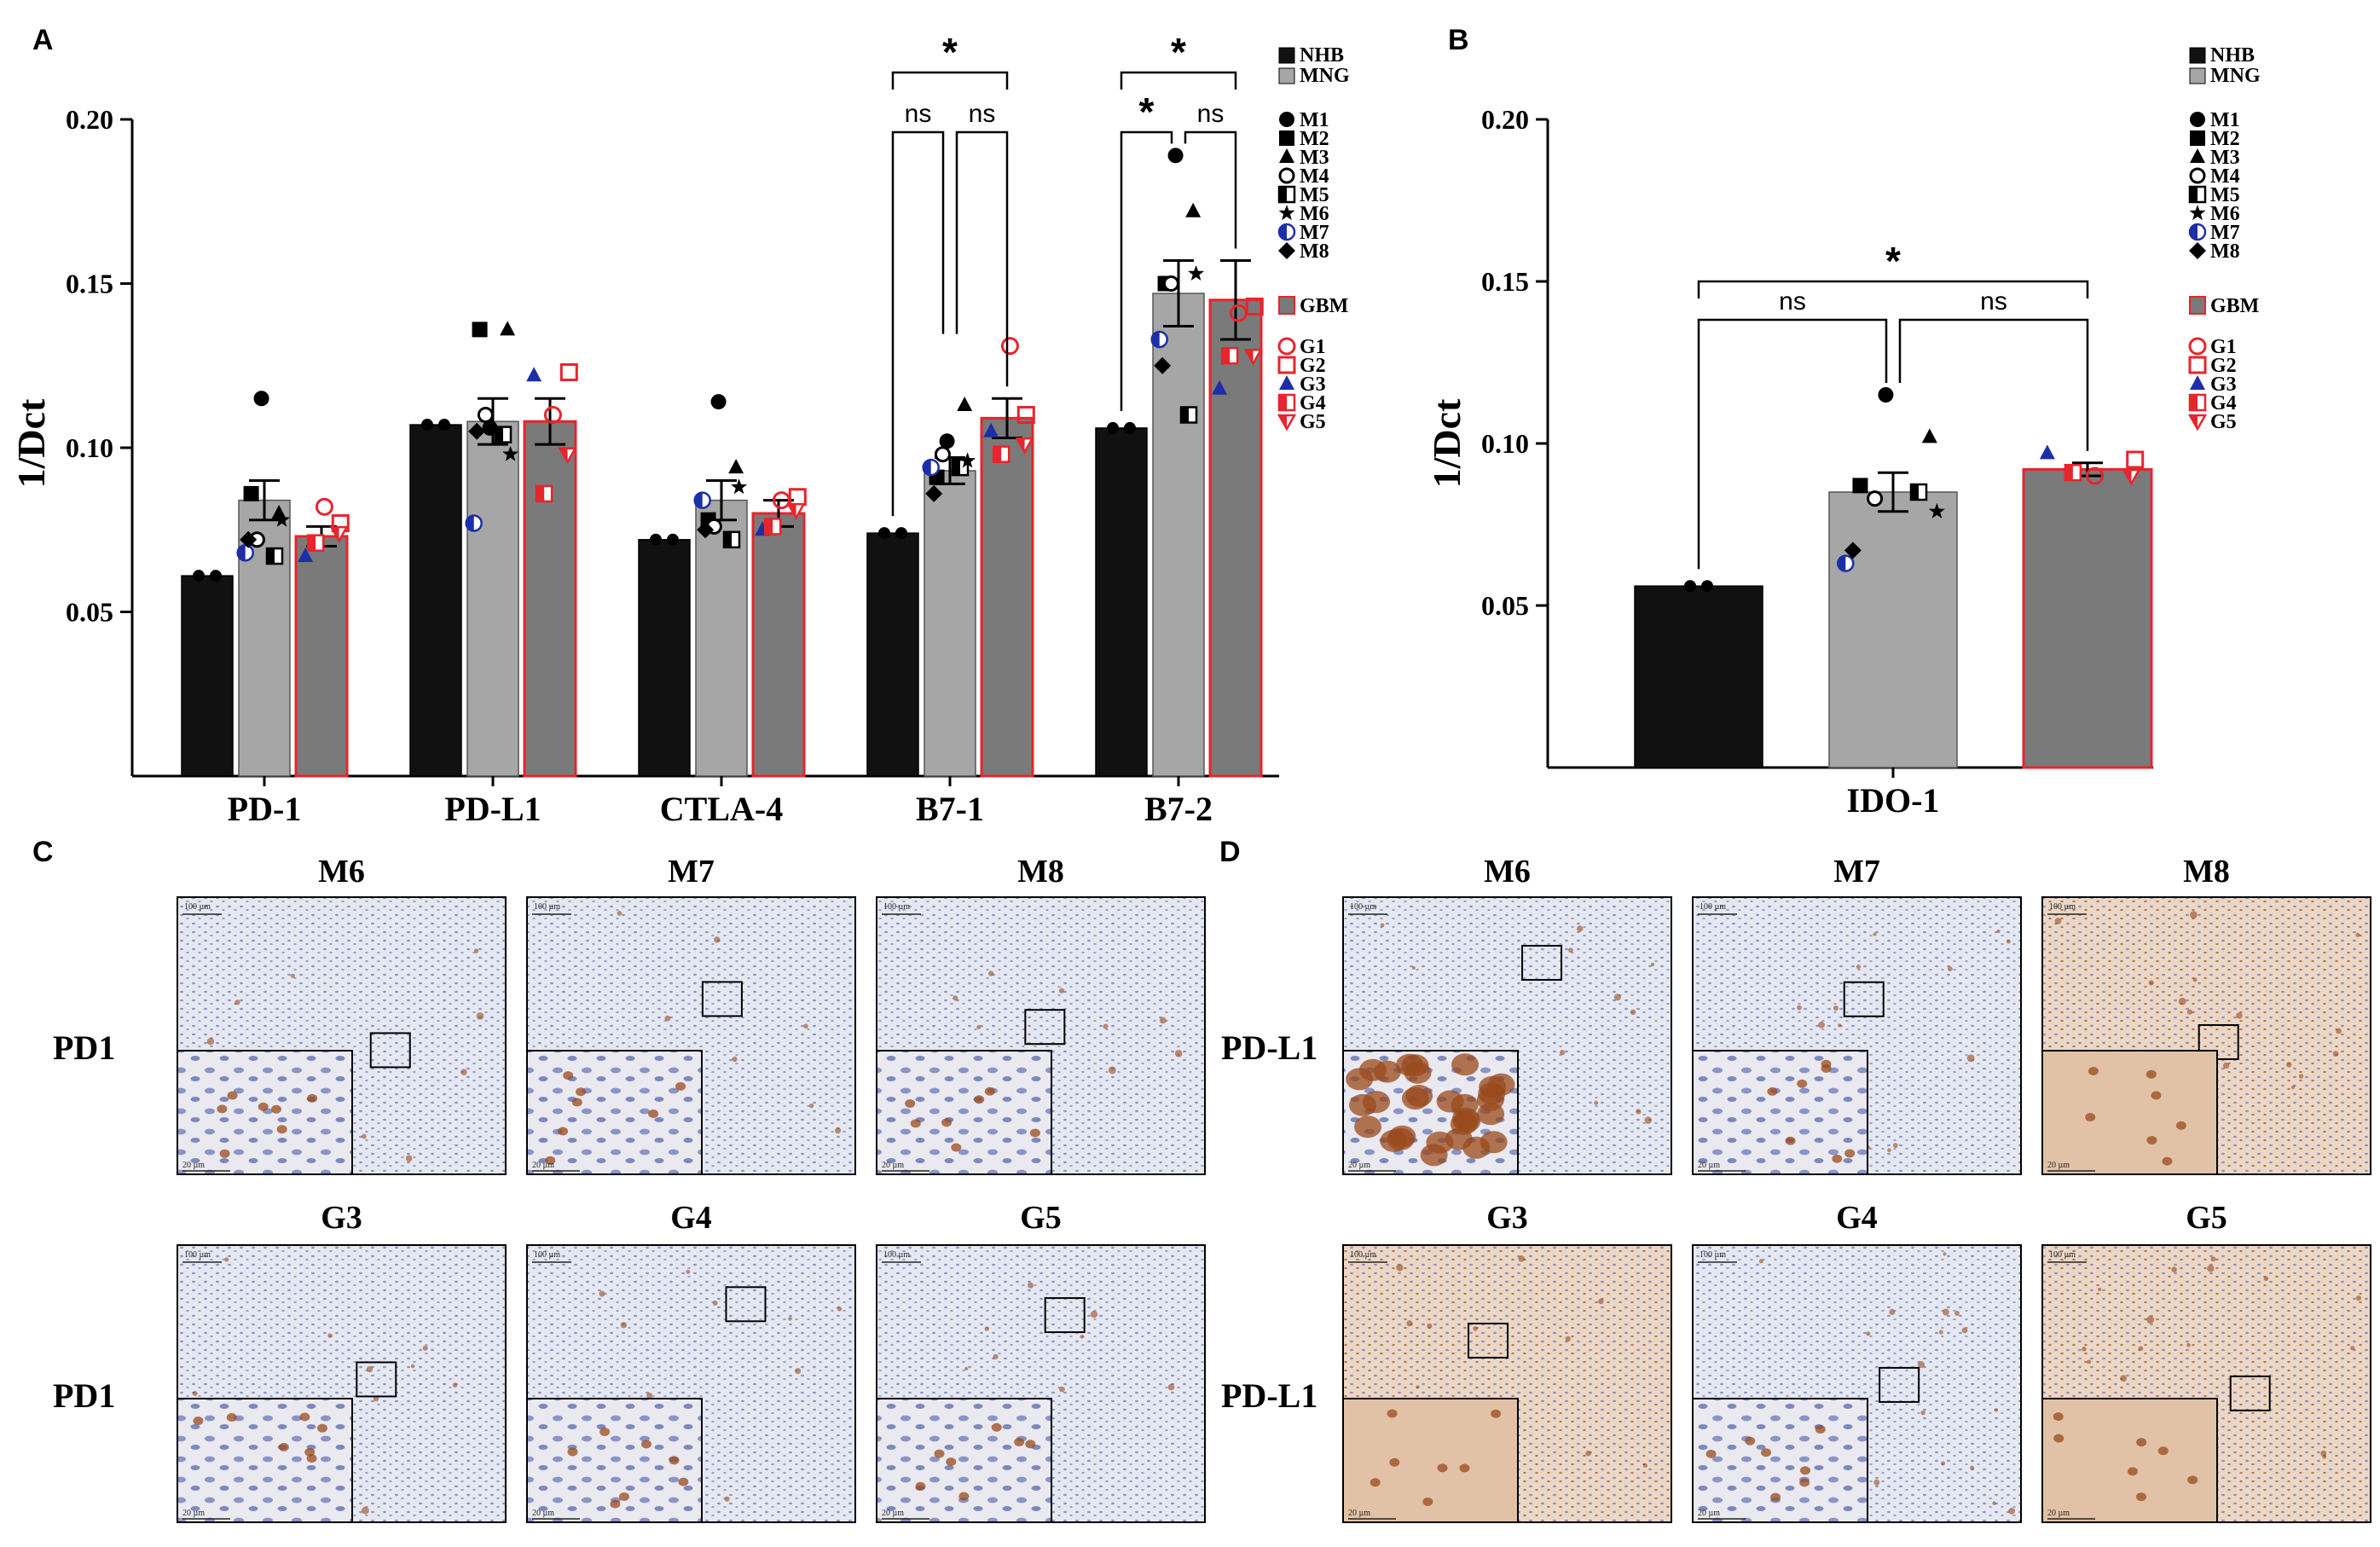 This screenshot has height=1547, width=2380. Describe the element at coordinates (2225, 233) in the screenshot. I see `legend-label-m7: M7` at that location.